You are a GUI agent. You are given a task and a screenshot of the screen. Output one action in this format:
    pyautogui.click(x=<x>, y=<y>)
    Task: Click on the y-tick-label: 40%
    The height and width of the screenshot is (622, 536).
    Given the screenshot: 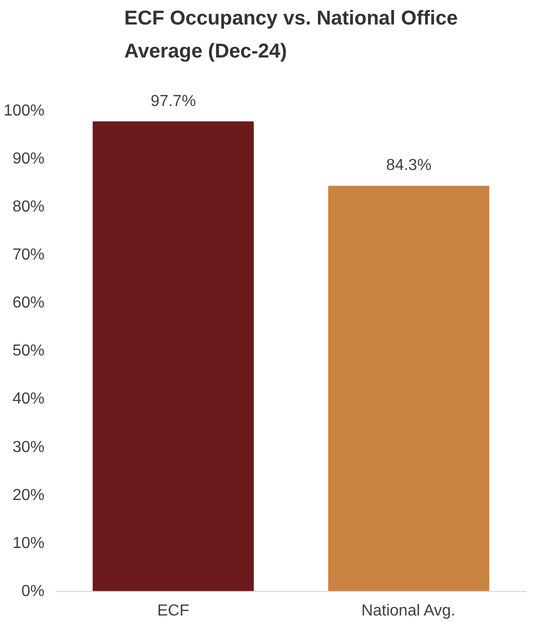 What is the action you would take?
    pyautogui.click(x=28, y=399)
    